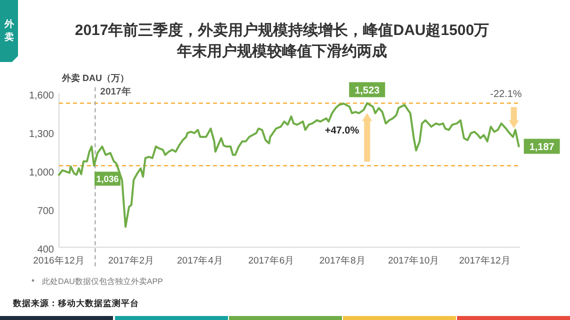 This screenshot has height=320, width=570. What do you see at coordinates (116, 91) in the screenshot?
I see `ref-line-label: 2017年` at bounding box center [116, 91].